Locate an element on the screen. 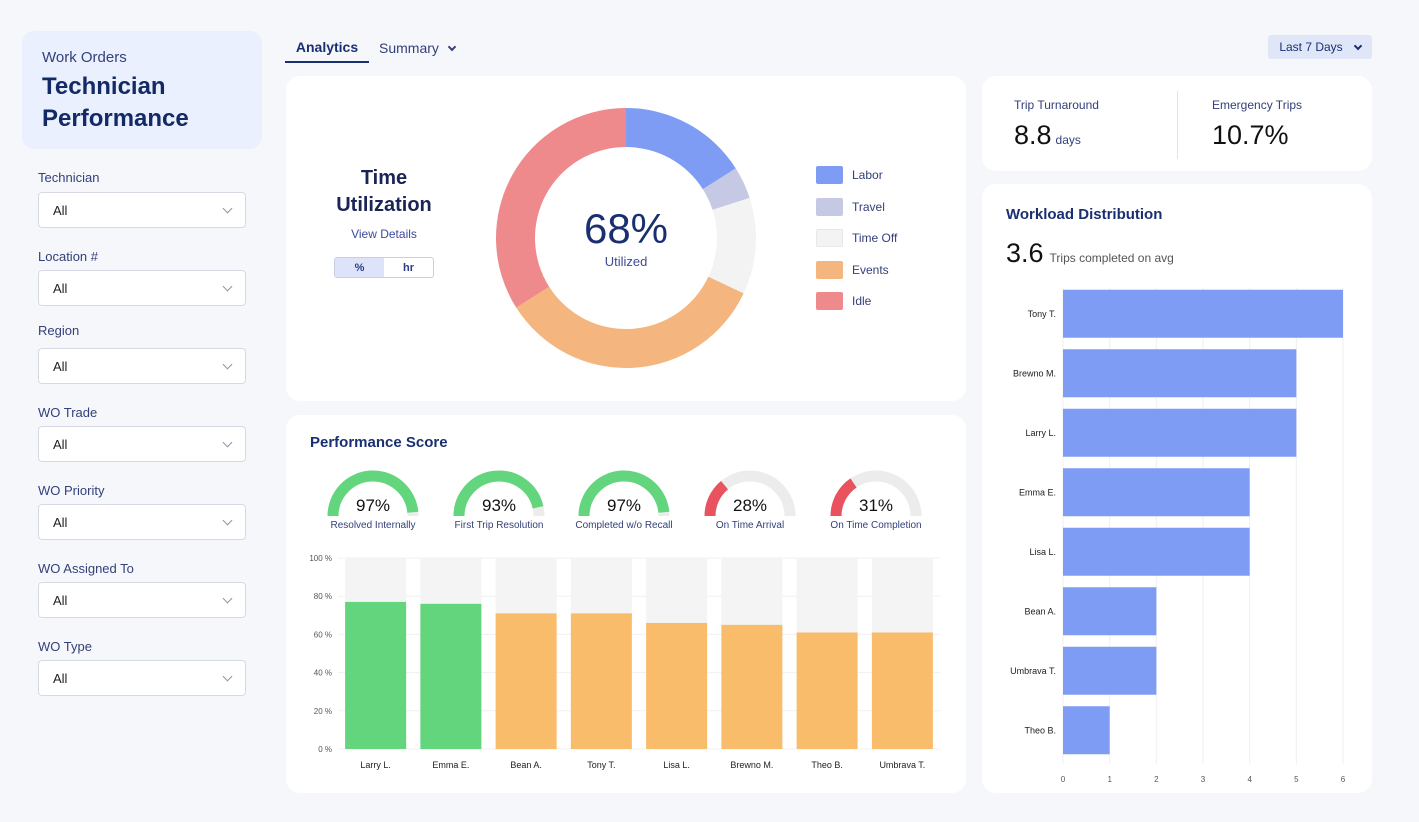 The image size is (1419, 822). gauge-on-time-arrival: 28% On Time Arrival is located at coordinates (750, 503).